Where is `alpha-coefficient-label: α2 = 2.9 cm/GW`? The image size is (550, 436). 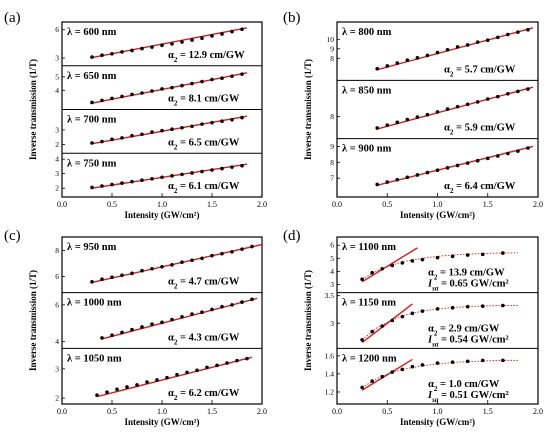
alpha-coefficient-label: α2 = 2.9 cm/GW is located at coordinates (464, 330).